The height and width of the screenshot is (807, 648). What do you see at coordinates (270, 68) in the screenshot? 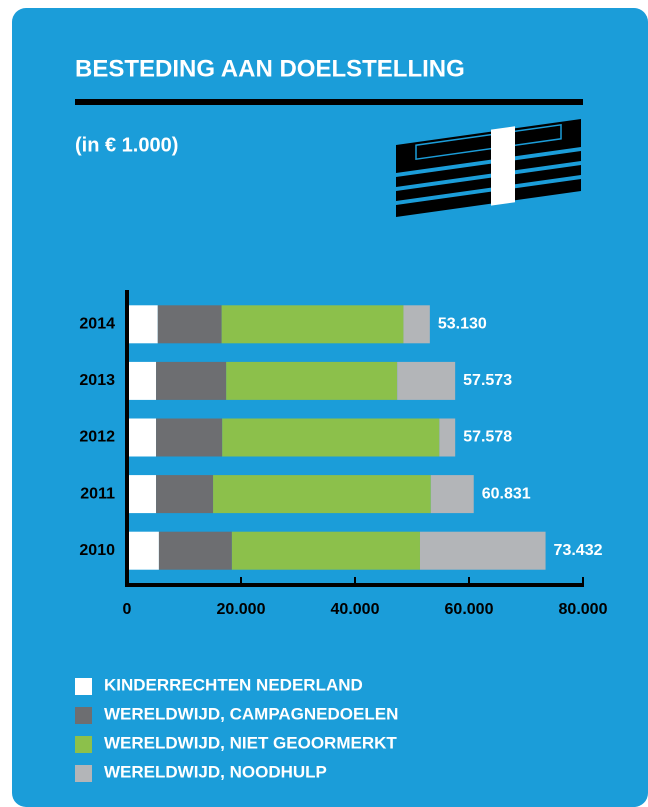
I see `chart-title: BESTEDING AAN DOELSTELLING` at bounding box center [270, 68].